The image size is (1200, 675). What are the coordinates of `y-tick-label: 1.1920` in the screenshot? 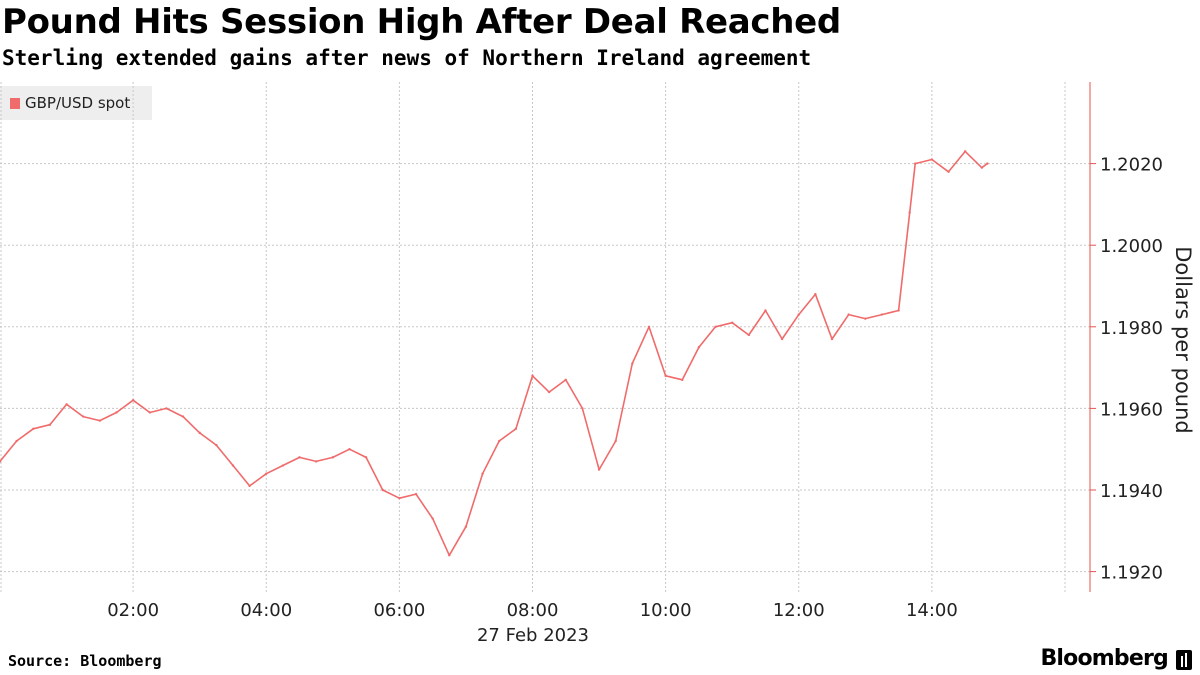 It's located at (1131, 573).